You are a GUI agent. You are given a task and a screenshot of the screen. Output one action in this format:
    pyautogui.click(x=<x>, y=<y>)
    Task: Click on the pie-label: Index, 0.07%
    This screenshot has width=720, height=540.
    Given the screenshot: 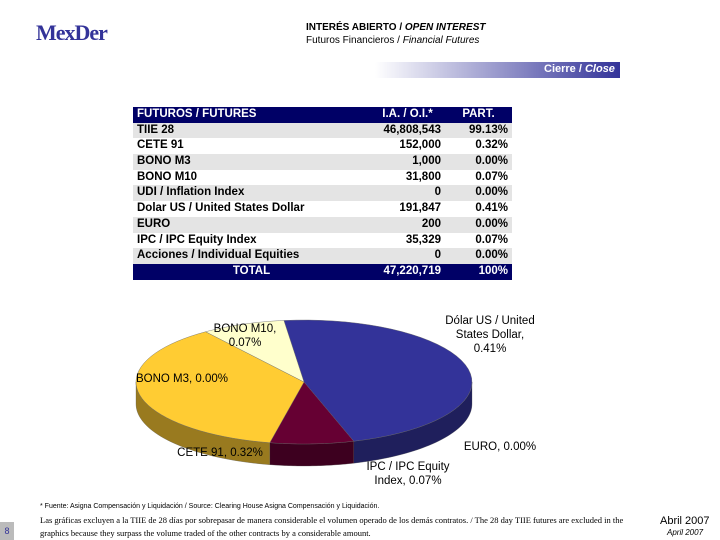 What is the action you would take?
    pyautogui.click(x=407, y=481)
    